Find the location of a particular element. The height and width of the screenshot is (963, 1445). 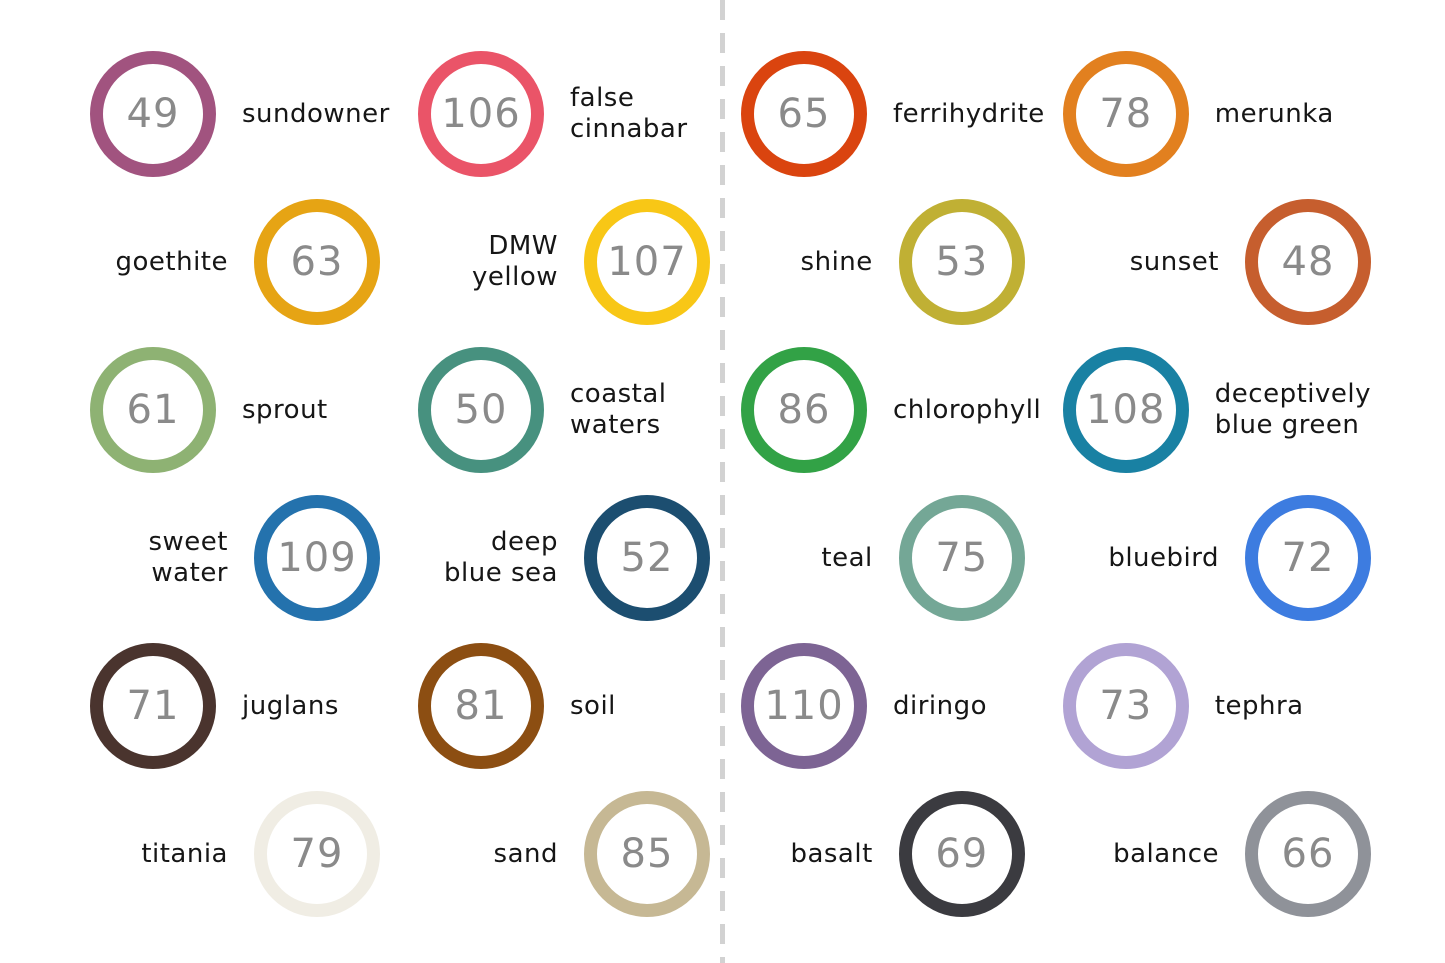

swatch-ring-deep-blue-sea: 52 is located at coordinates (647, 558).